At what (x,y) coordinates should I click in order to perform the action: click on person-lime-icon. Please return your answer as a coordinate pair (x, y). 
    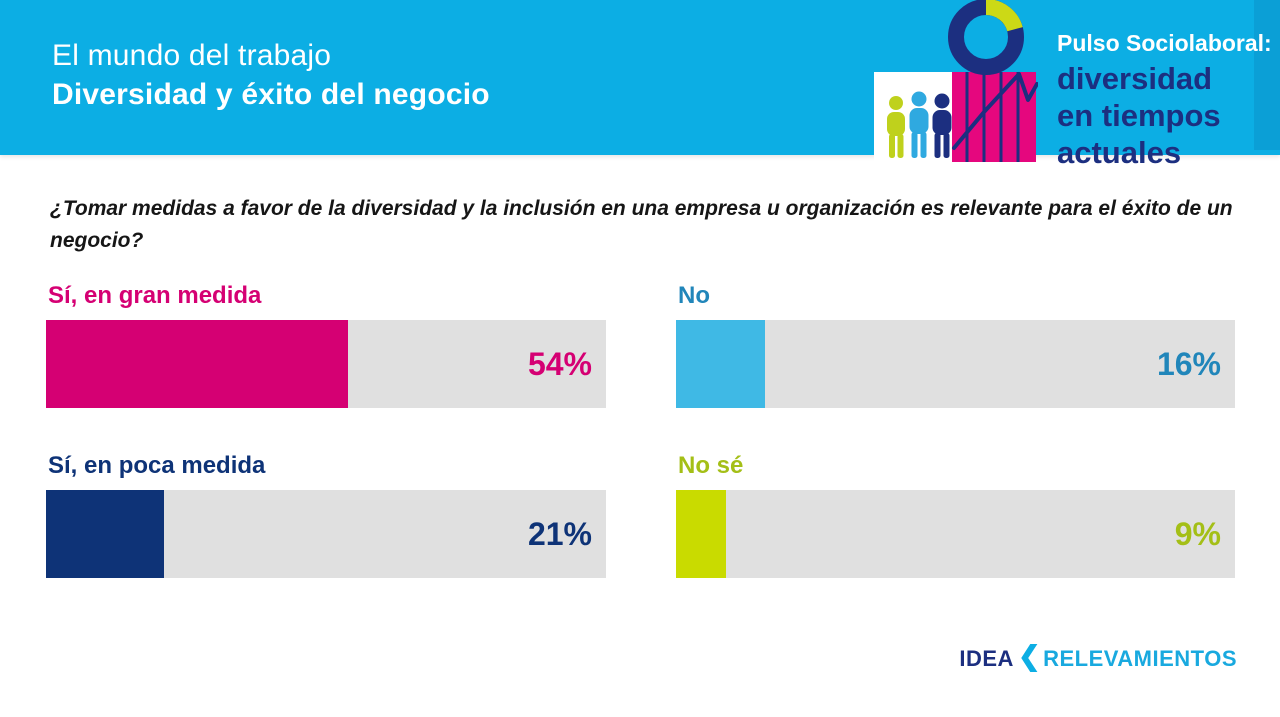
    Looking at the image, I should click on (896, 127).